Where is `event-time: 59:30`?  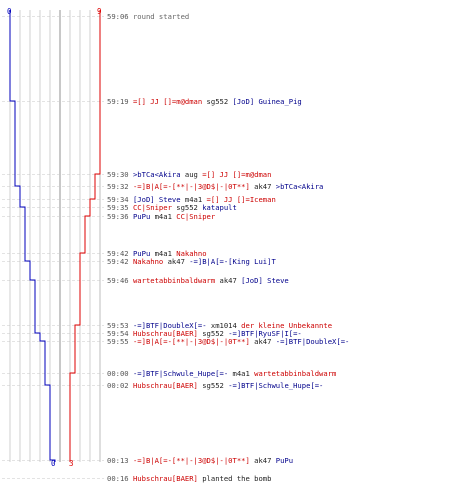
event-time: 59:30 is located at coordinates (120, 174).